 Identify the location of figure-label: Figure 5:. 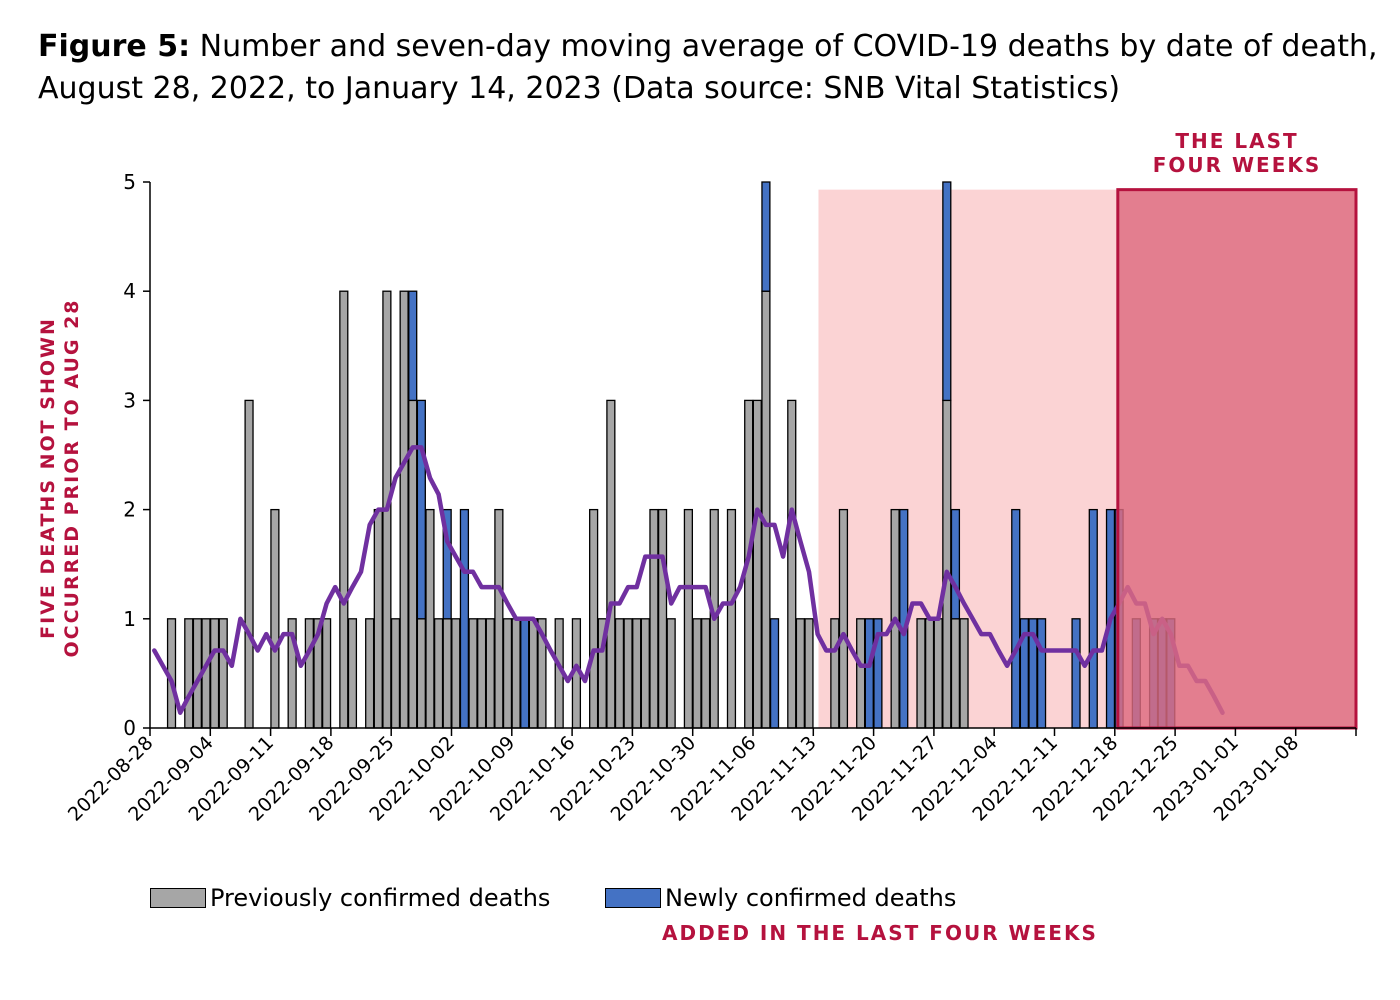
(114, 46).